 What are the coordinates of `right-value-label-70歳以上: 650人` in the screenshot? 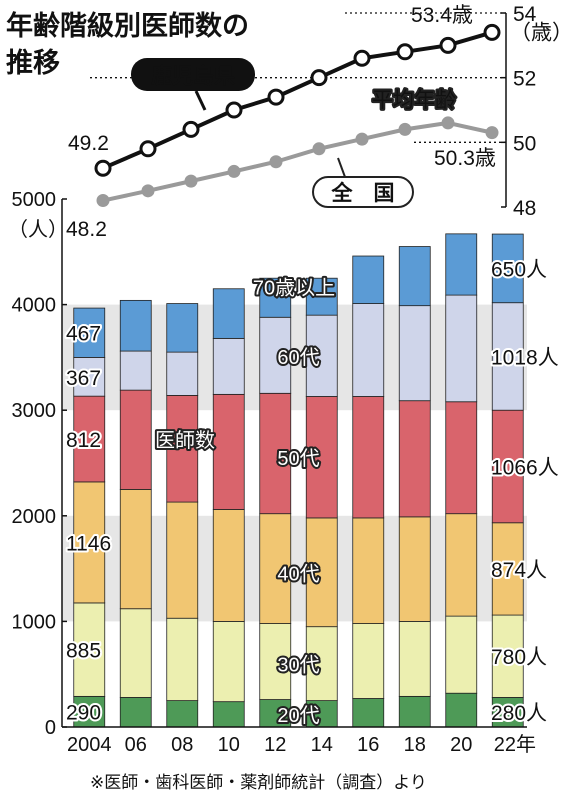 It's located at (519, 269).